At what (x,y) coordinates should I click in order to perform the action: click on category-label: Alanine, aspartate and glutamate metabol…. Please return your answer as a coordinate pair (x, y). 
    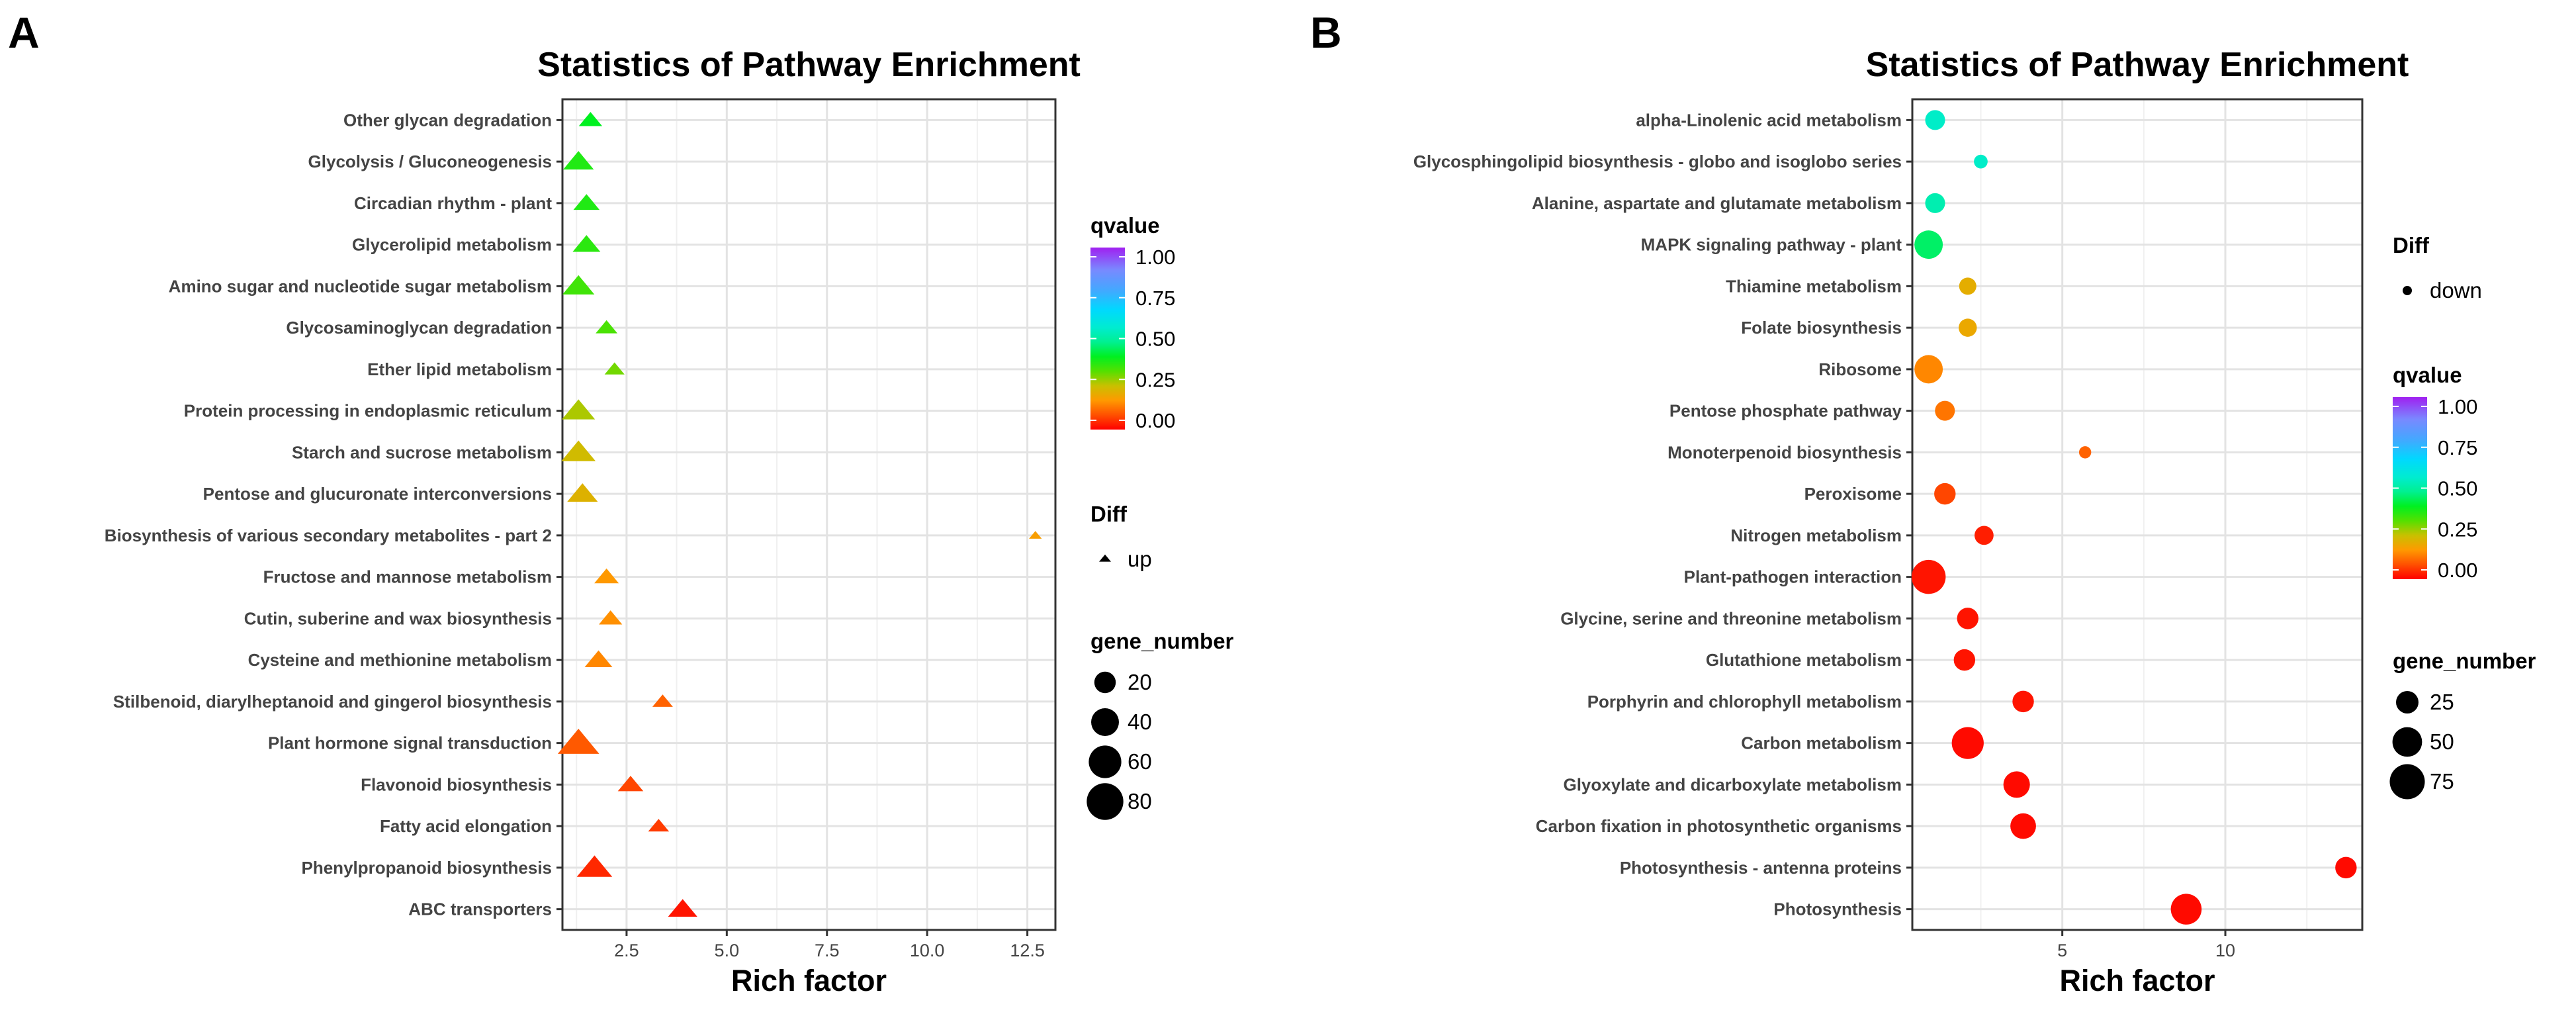
    Looking at the image, I should click on (1717, 203).